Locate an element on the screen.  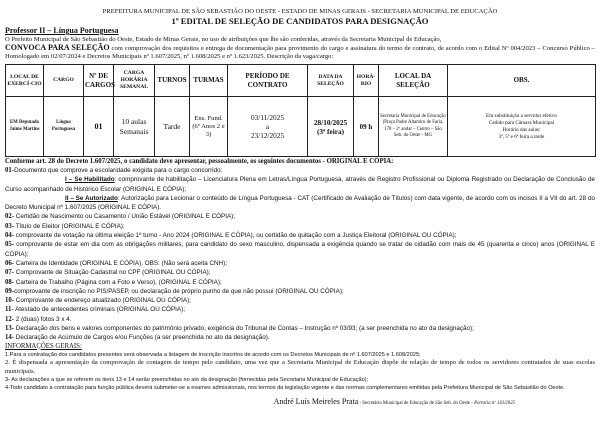
item-number: 05- is located at coordinates (10, 245).